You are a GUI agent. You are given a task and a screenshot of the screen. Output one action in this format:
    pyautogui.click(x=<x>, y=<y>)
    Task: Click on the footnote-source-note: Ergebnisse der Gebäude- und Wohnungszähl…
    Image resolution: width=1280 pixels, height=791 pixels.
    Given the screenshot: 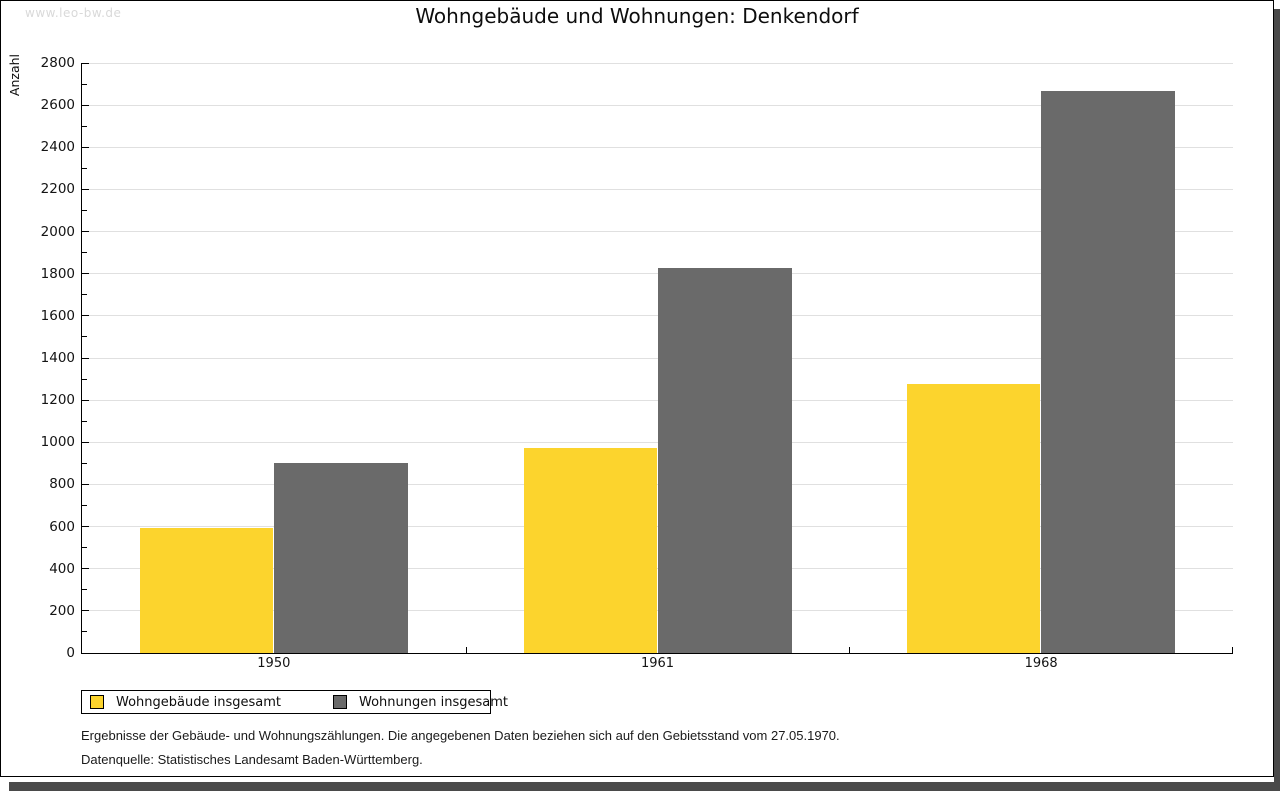 What is the action you would take?
    pyautogui.click(x=460, y=735)
    